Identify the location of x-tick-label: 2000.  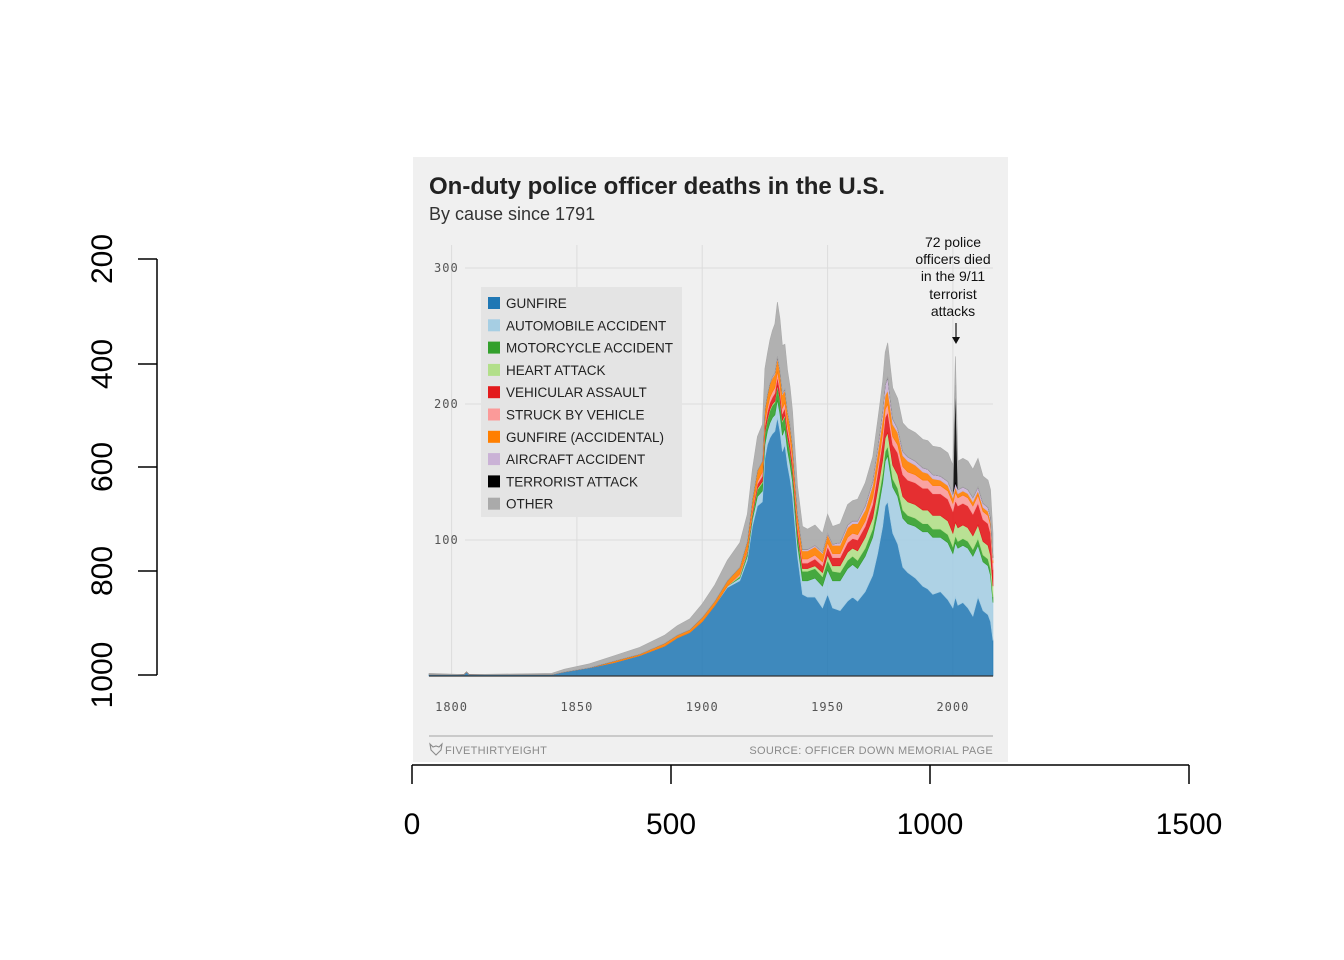
(952, 707).